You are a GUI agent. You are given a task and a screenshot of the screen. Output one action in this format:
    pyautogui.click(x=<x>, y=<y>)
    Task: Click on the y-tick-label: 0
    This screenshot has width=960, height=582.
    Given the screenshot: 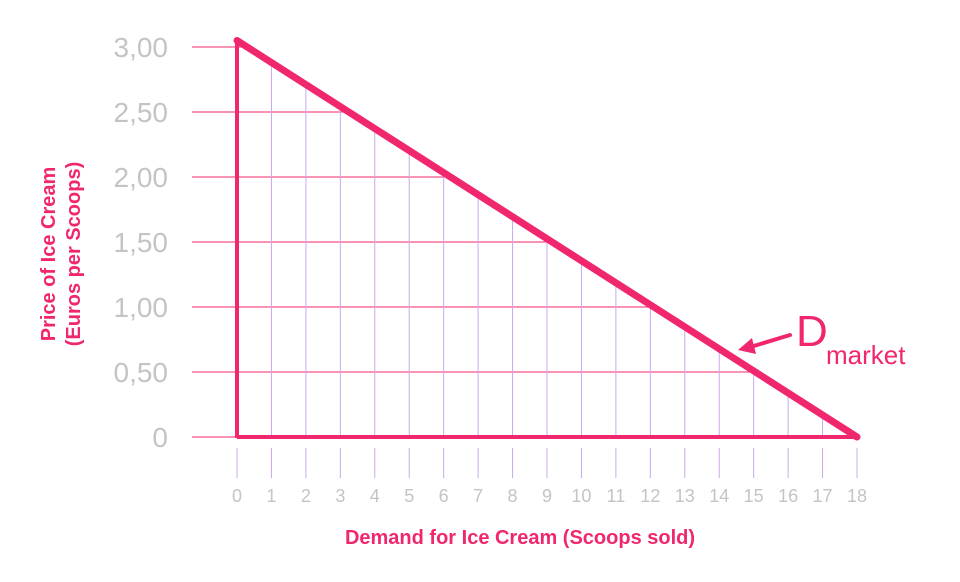 What is the action you would take?
    pyautogui.click(x=160, y=437)
    